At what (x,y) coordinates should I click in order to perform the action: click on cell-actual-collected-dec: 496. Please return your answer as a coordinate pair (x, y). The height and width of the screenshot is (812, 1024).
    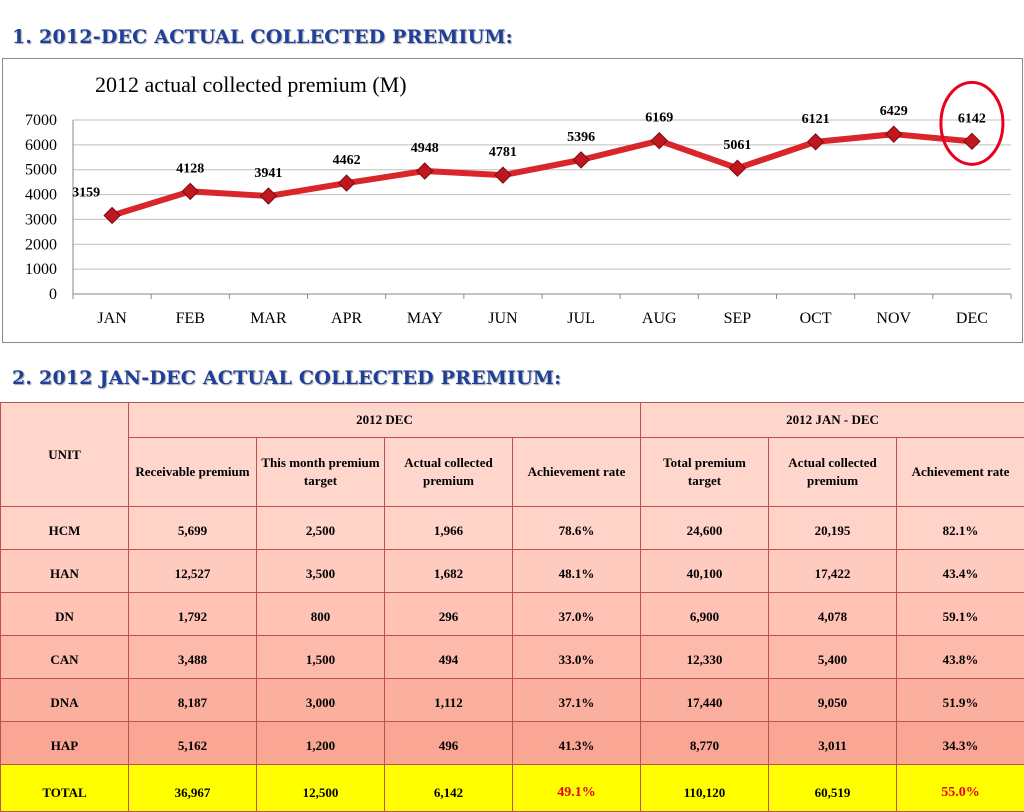
    Looking at the image, I should click on (449, 743).